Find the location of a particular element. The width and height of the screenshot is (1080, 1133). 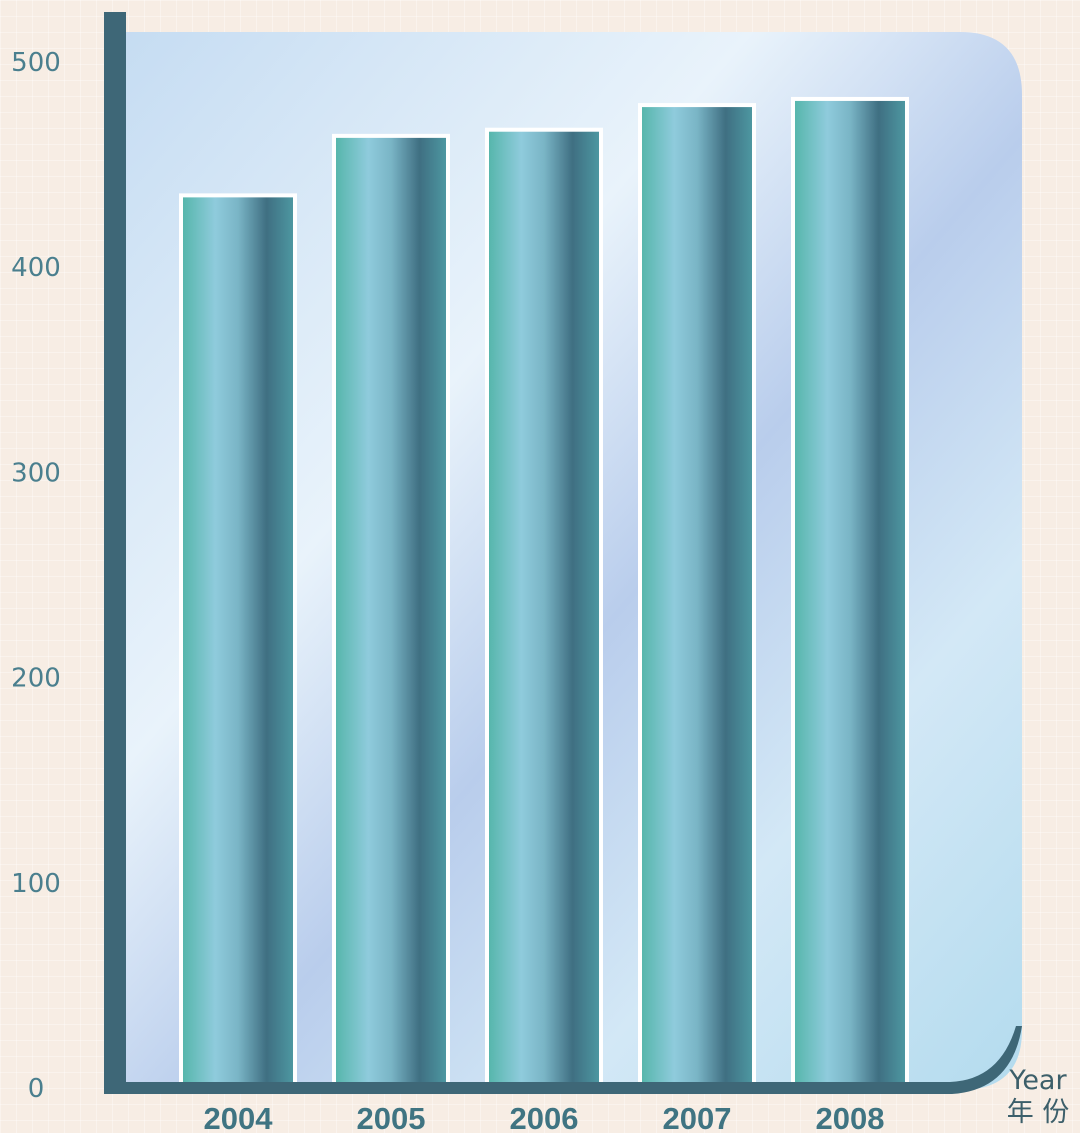

bar-2008 is located at coordinates (850, 593).